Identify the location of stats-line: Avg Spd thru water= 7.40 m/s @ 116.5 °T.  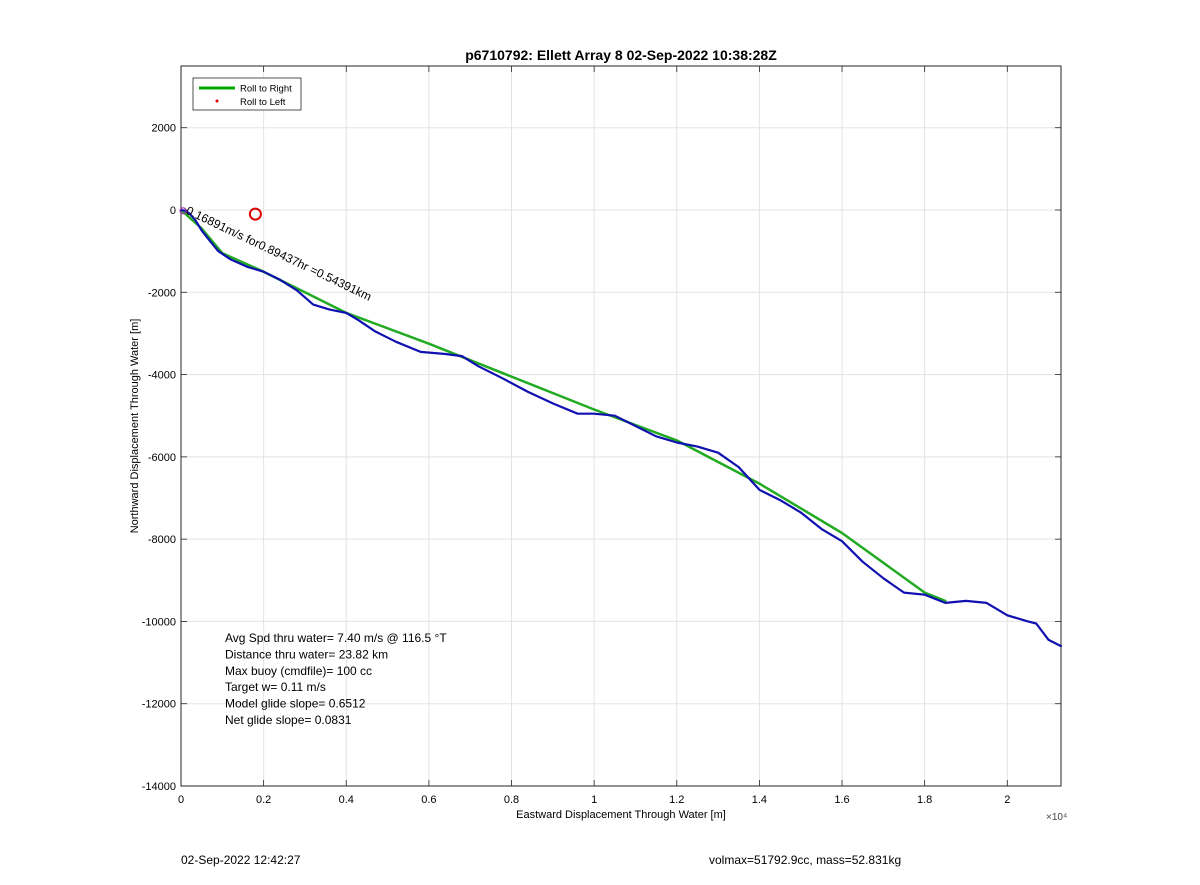
(336, 638).